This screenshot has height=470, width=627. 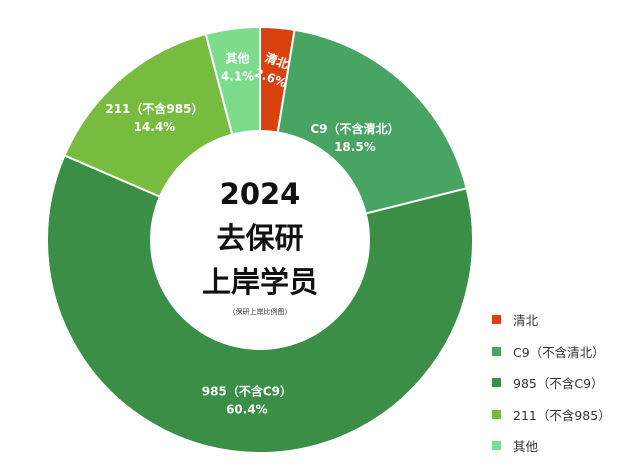 I want to click on legend-item: 985（不含C9）, so click(x=559, y=383).